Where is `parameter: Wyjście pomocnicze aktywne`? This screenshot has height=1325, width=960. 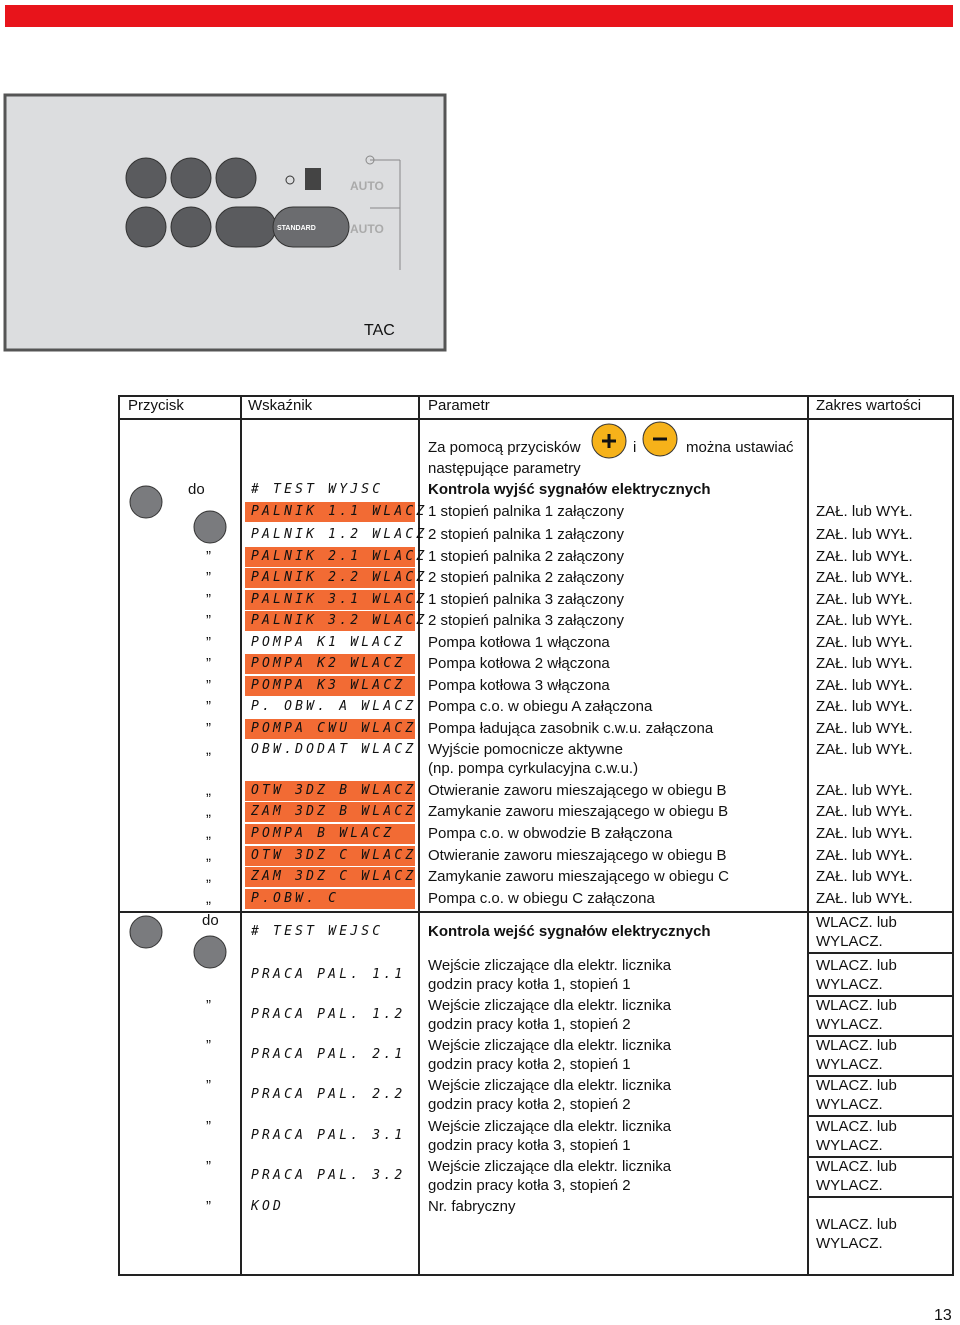 parameter: Wyjście pomocnicze aktywne is located at coordinates (525, 749).